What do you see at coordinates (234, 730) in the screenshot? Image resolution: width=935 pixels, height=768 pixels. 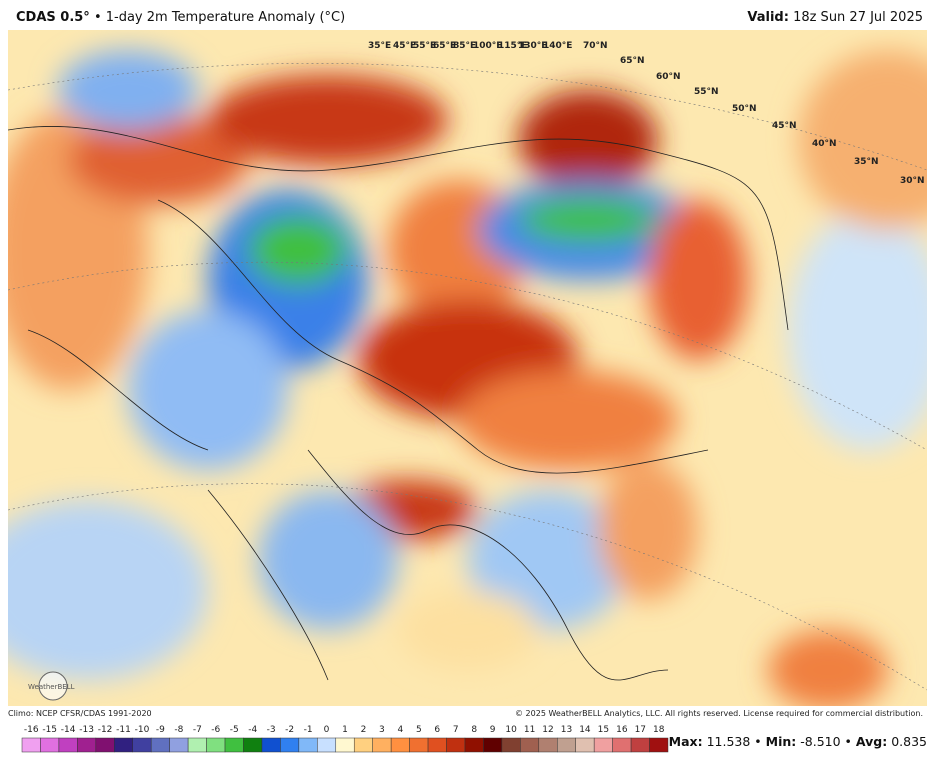 I see `colorbar-label: -5` at bounding box center [234, 730].